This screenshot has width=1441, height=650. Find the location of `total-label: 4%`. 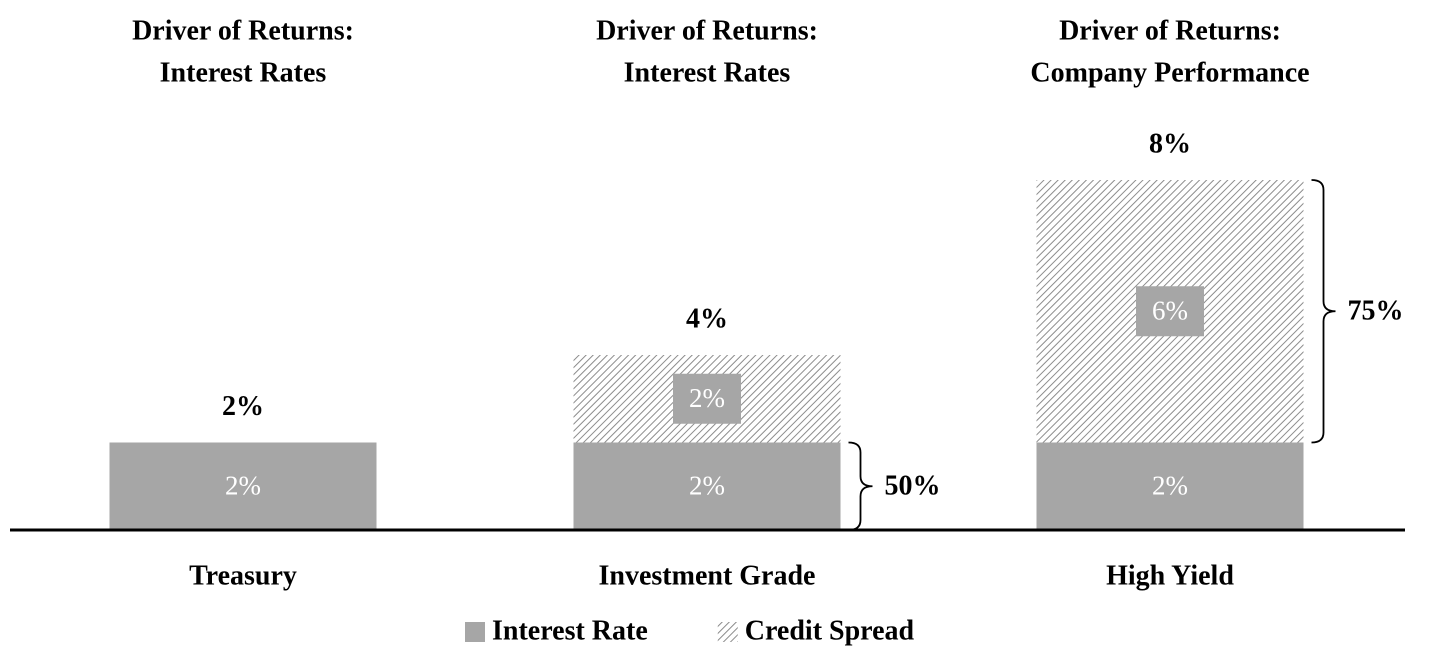

total-label: 4% is located at coordinates (707, 318).